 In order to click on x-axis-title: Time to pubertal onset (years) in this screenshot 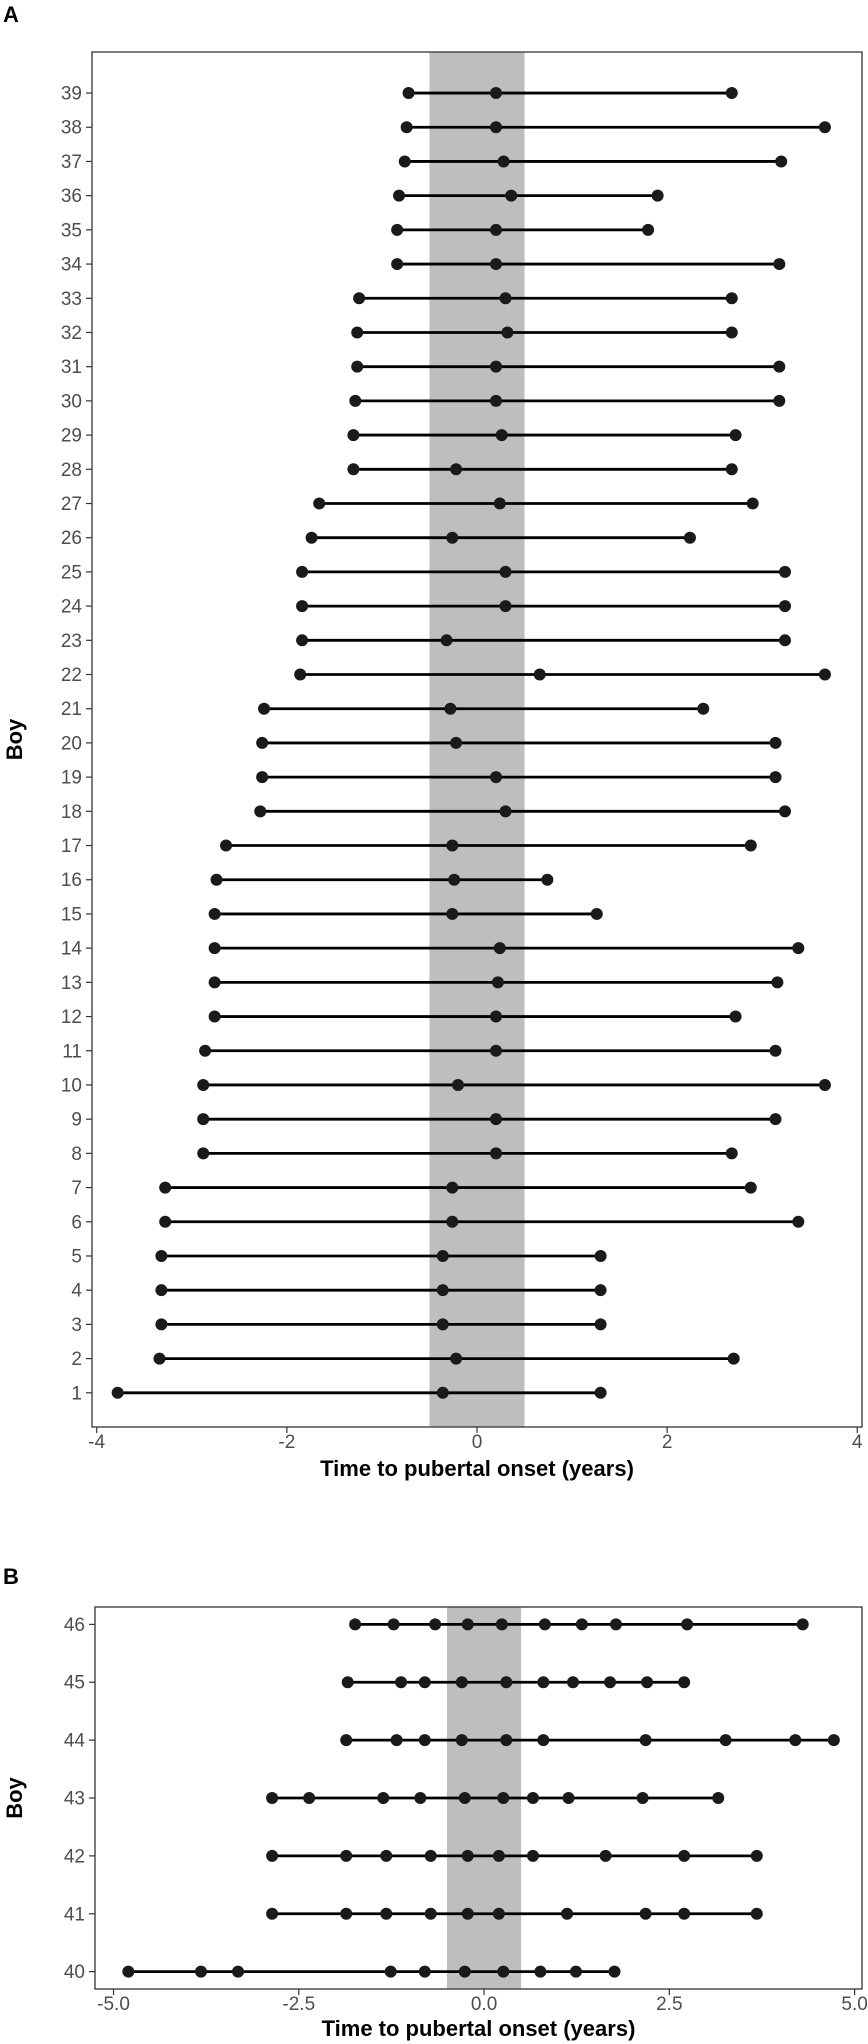, I will do `click(477, 1468)`.